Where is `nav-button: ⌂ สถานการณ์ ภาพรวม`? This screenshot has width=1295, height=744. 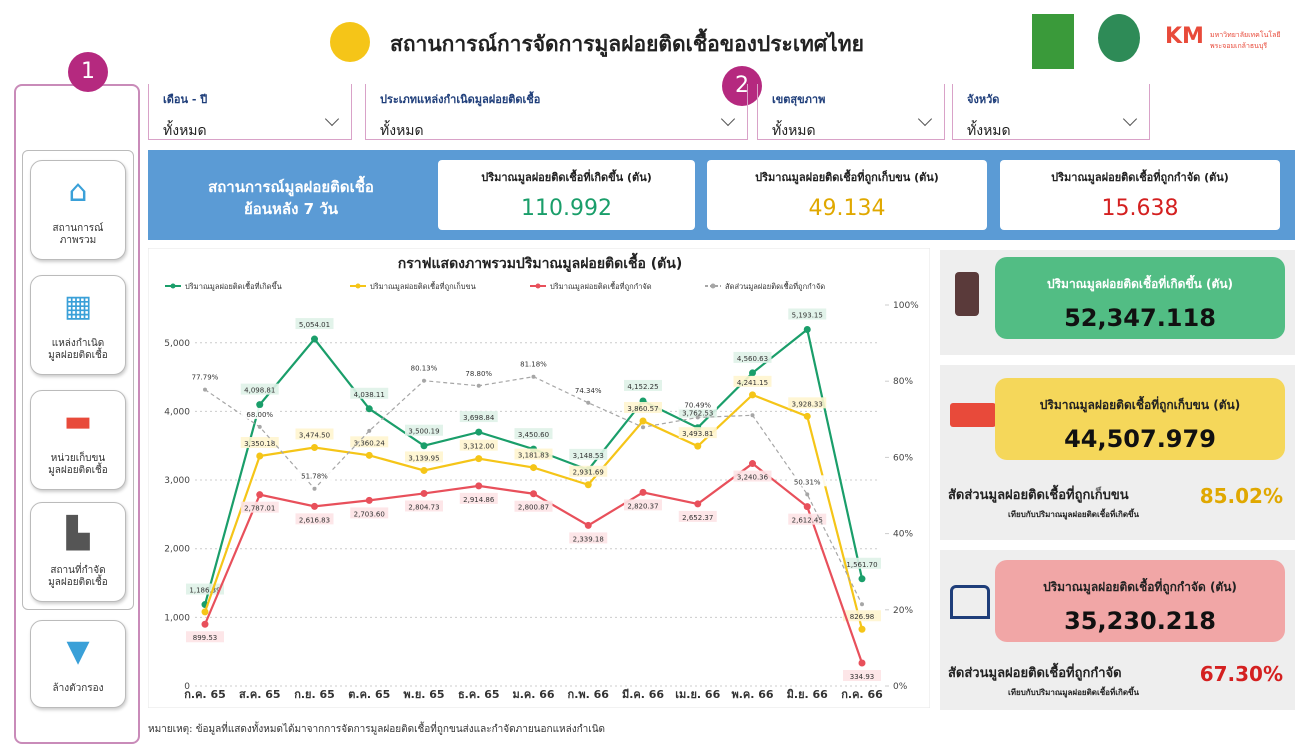 nav-button: ⌂ สถานการณ์ ภาพรวม is located at coordinates (78, 210).